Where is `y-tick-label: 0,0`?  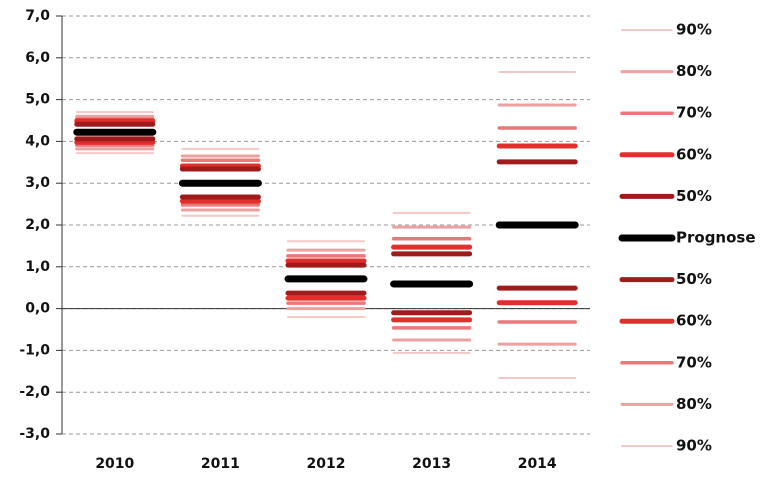
y-tick-label: 0,0 is located at coordinates (37, 309).